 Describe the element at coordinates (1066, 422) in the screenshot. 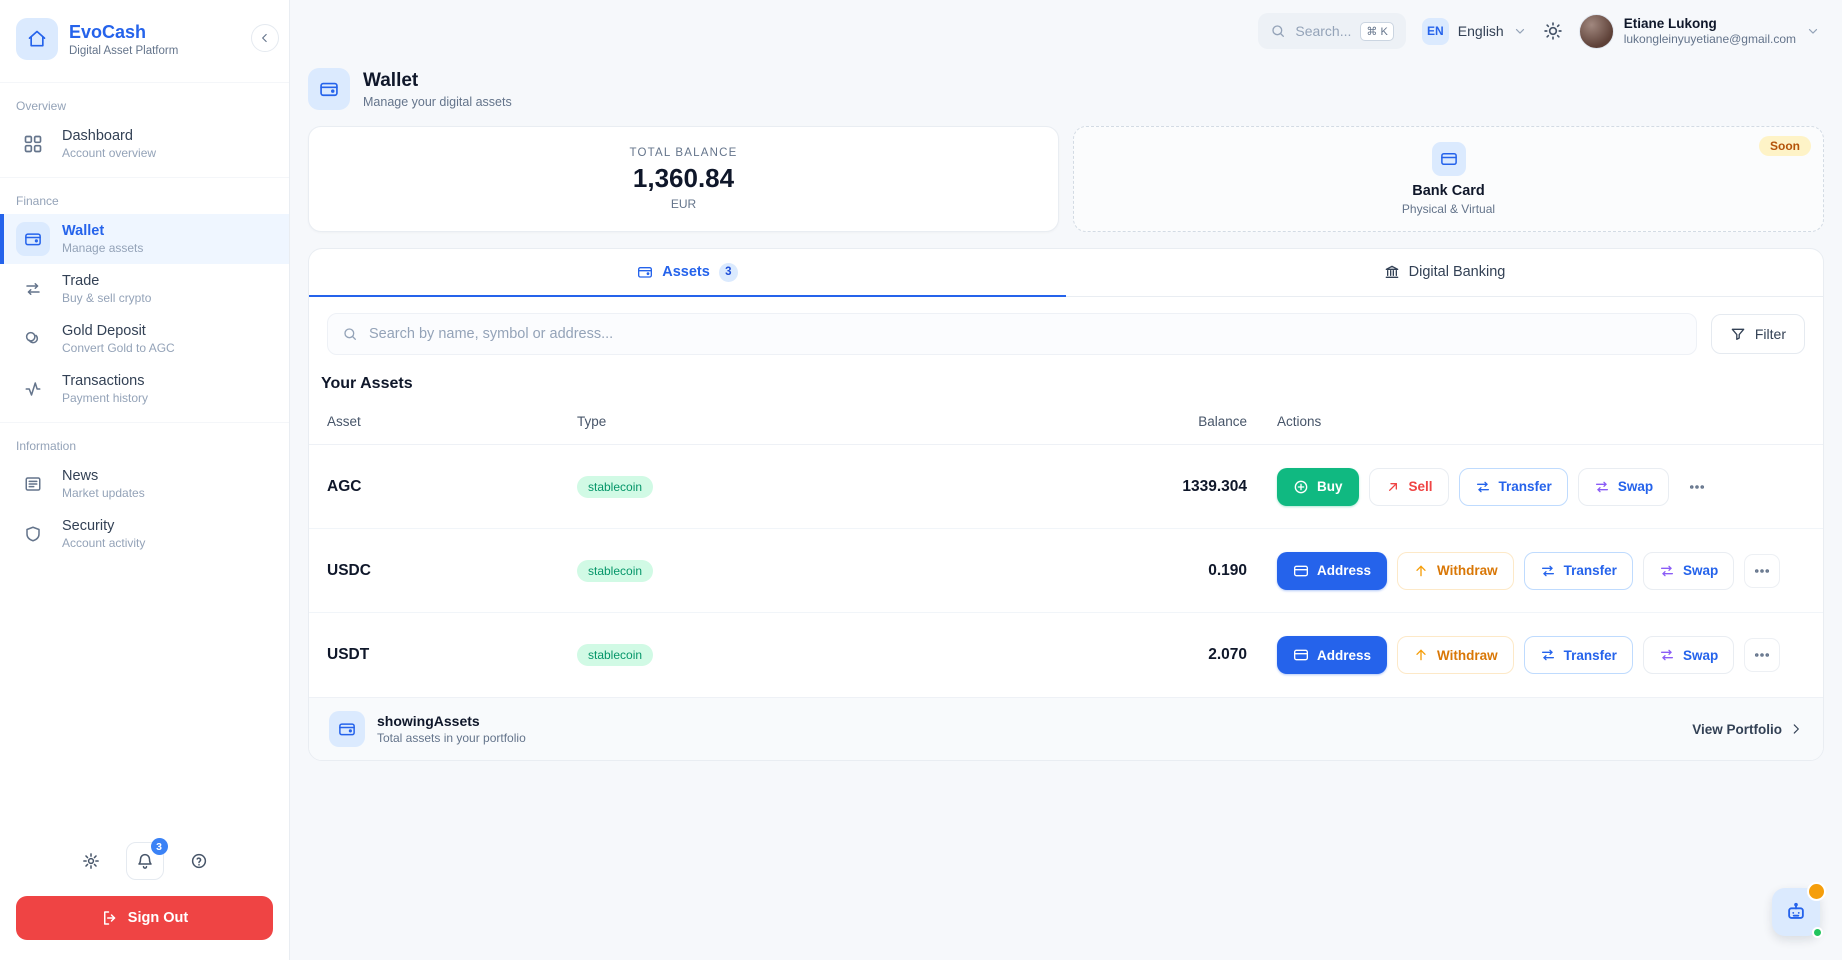

I see `table-header: Asset Type Balance Actions` at that location.